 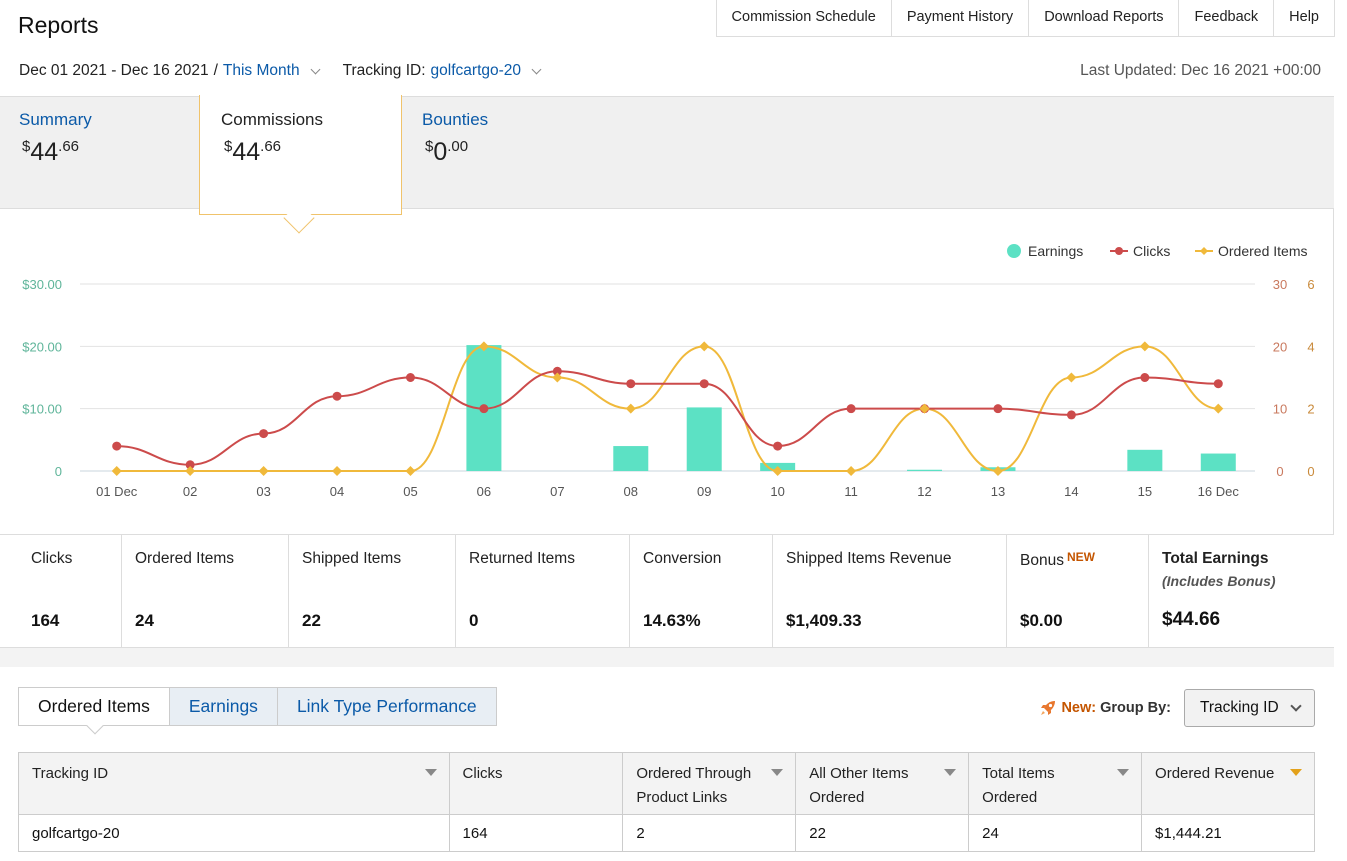 I want to click on new-label: New:, so click(x=1079, y=708).